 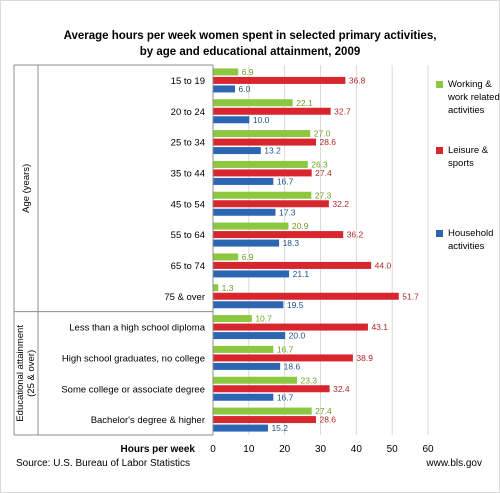 What do you see at coordinates (383, 265) in the screenshot?
I see `data-label: 44.0` at bounding box center [383, 265].